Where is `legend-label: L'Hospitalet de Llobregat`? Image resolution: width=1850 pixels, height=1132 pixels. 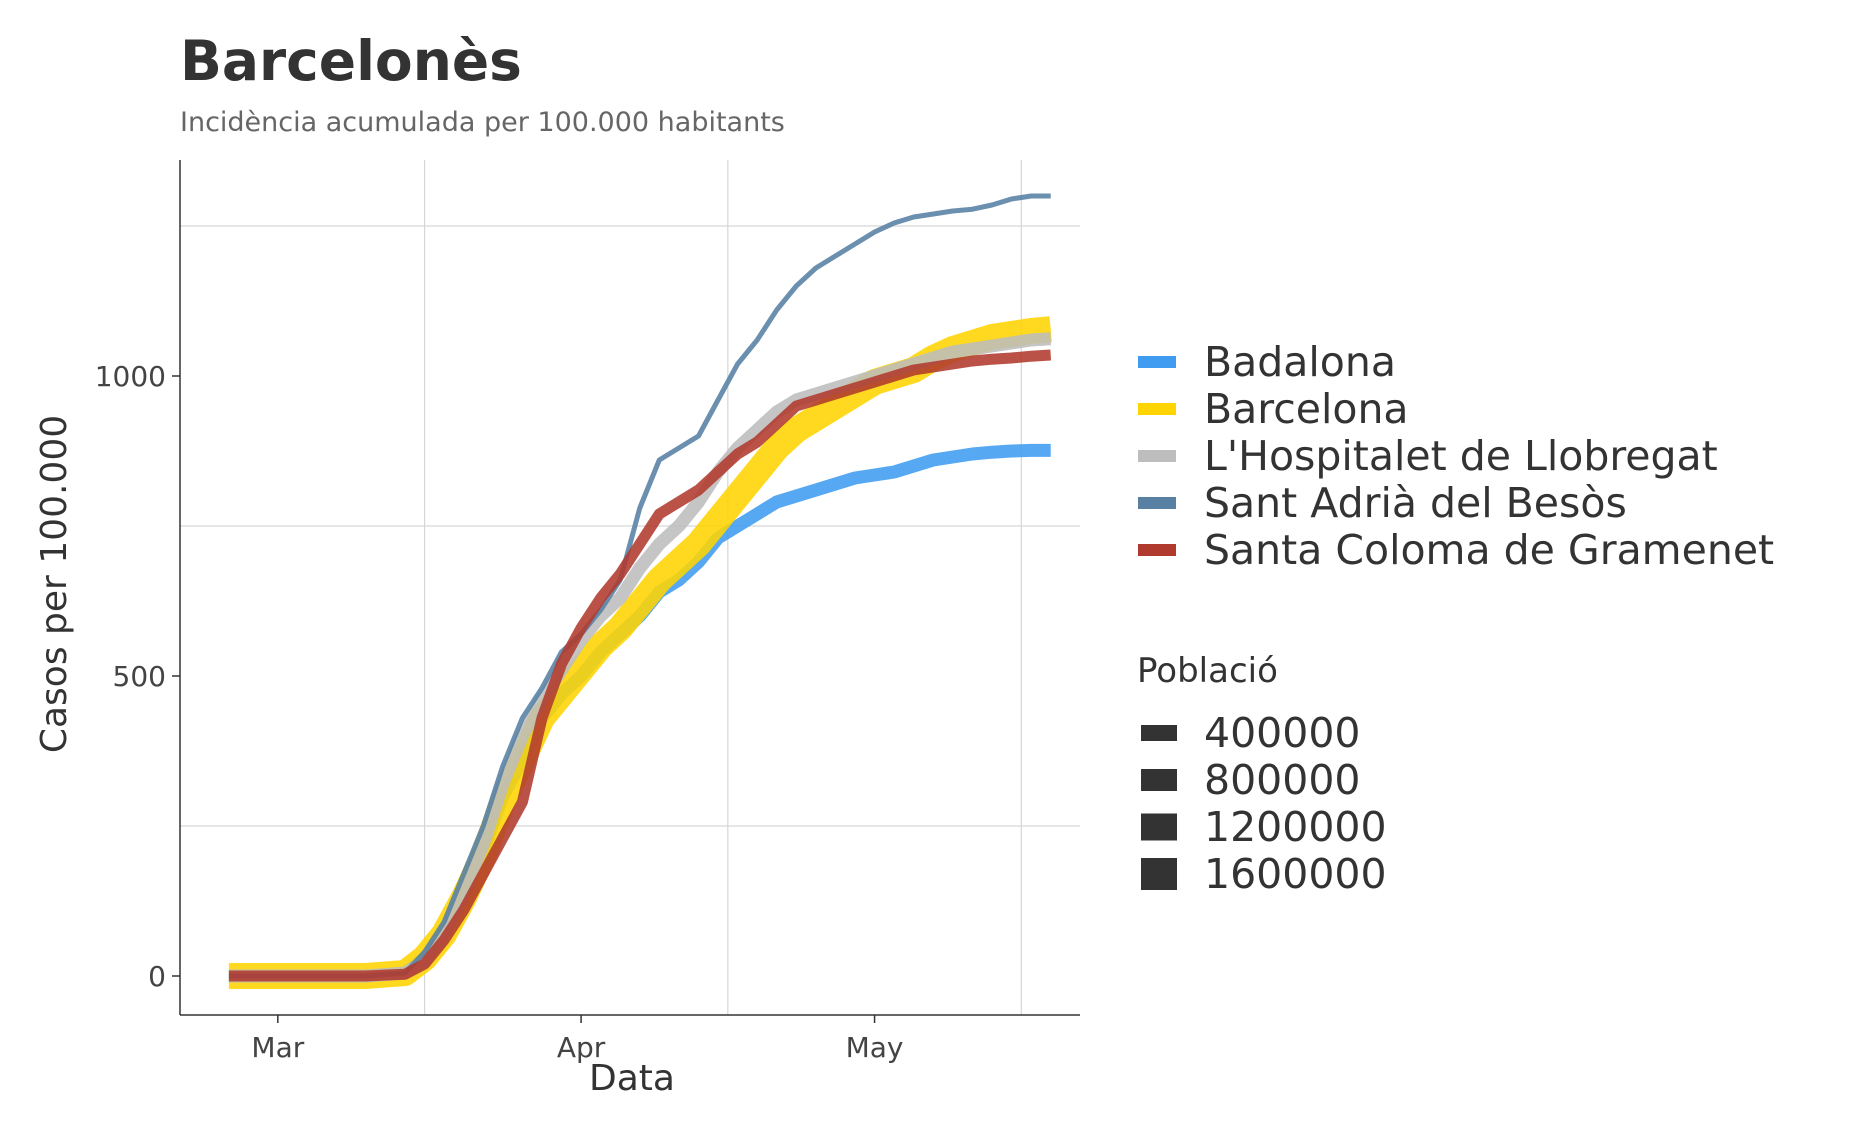 legend-label: L'Hospitalet de Llobregat is located at coordinates (1461, 456).